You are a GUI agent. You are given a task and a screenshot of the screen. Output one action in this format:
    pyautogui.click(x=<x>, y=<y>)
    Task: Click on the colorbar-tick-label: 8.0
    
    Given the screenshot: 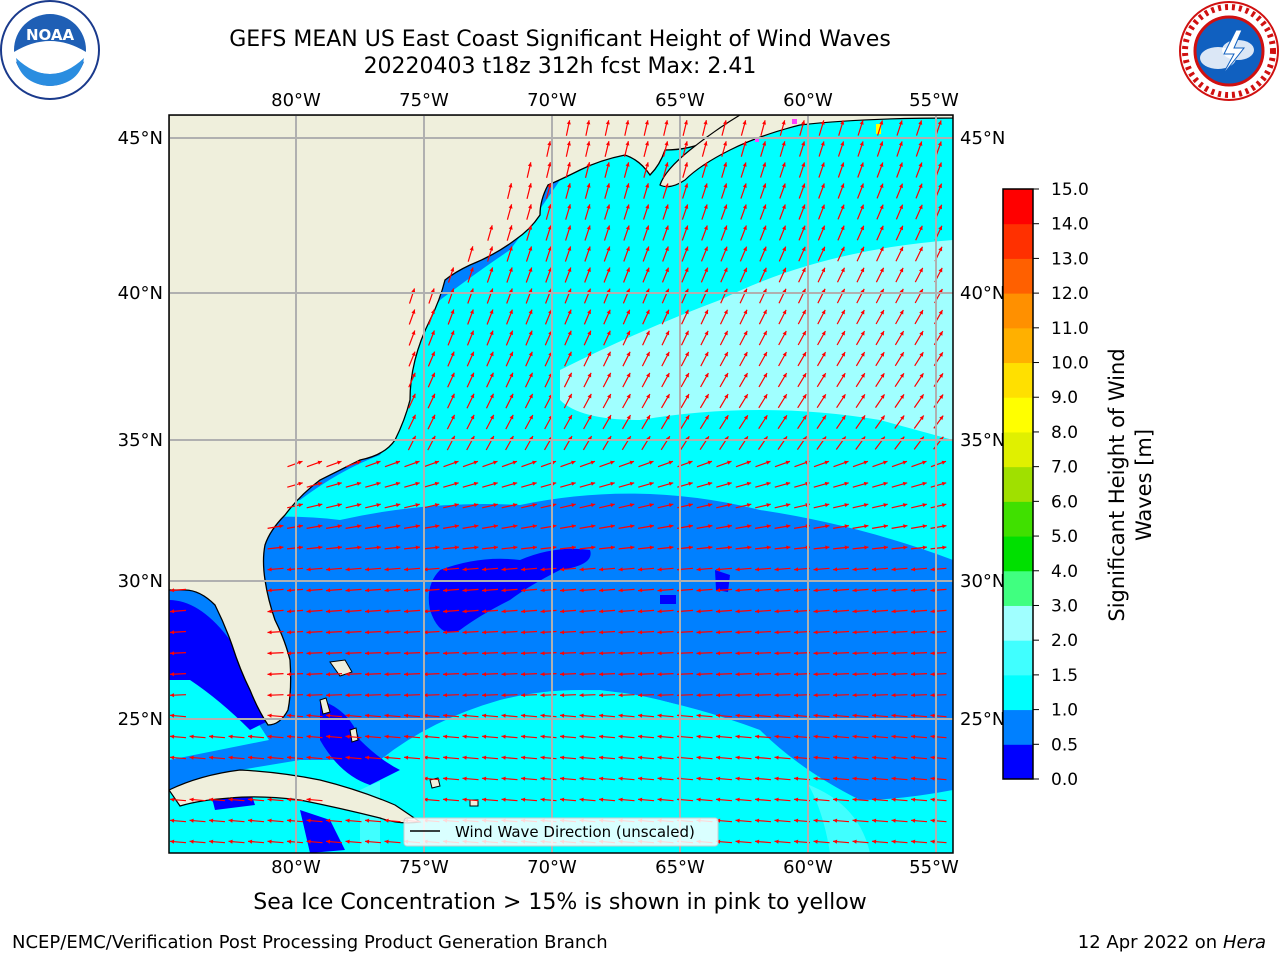 What is the action you would take?
    pyautogui.click(x=1064, y=433)
    